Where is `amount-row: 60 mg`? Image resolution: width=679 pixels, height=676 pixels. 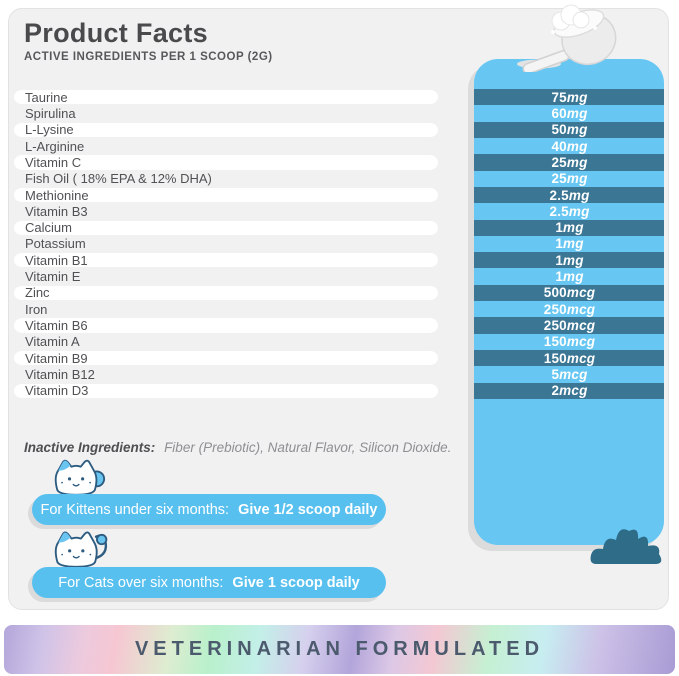 amount-row: 60 mg is located at coordinates (569, 113).